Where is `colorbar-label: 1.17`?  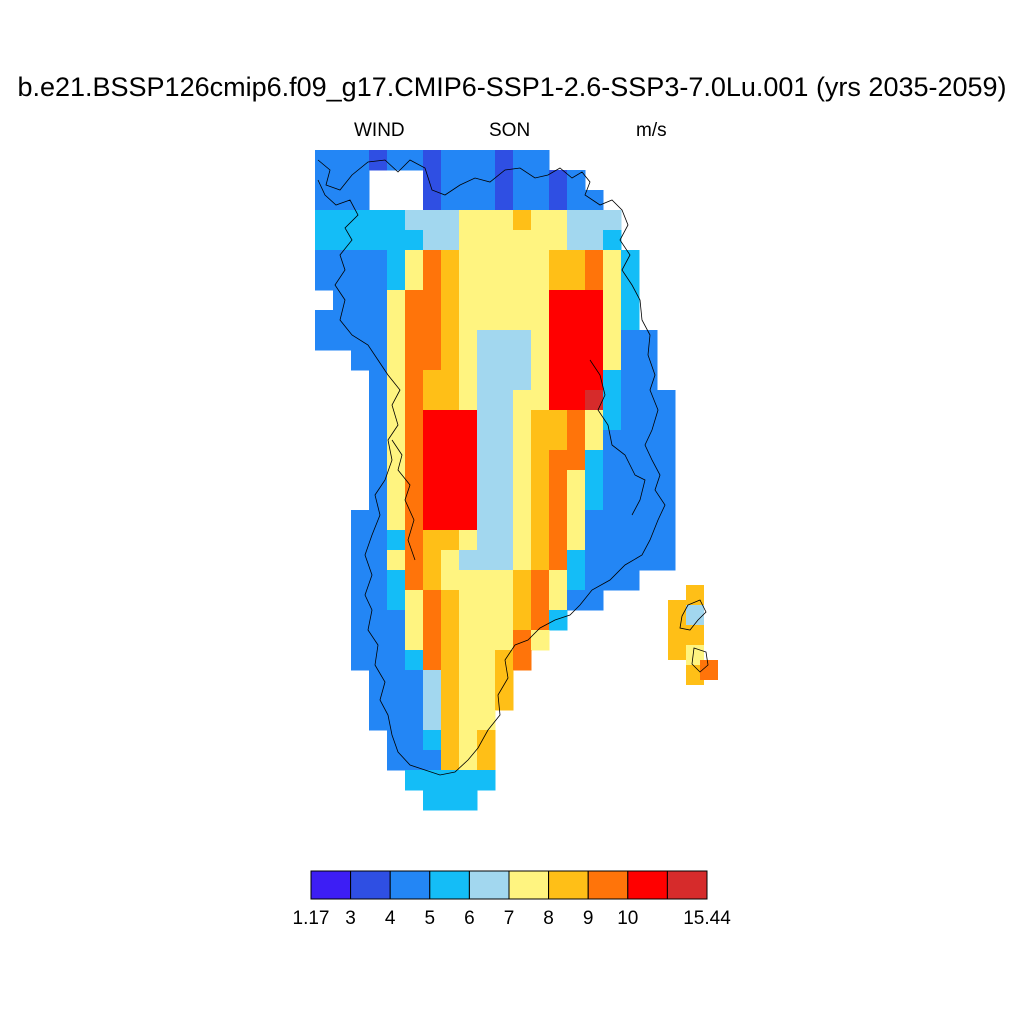
colorbar-label: 1.17 is located at coordinates (311, 918).